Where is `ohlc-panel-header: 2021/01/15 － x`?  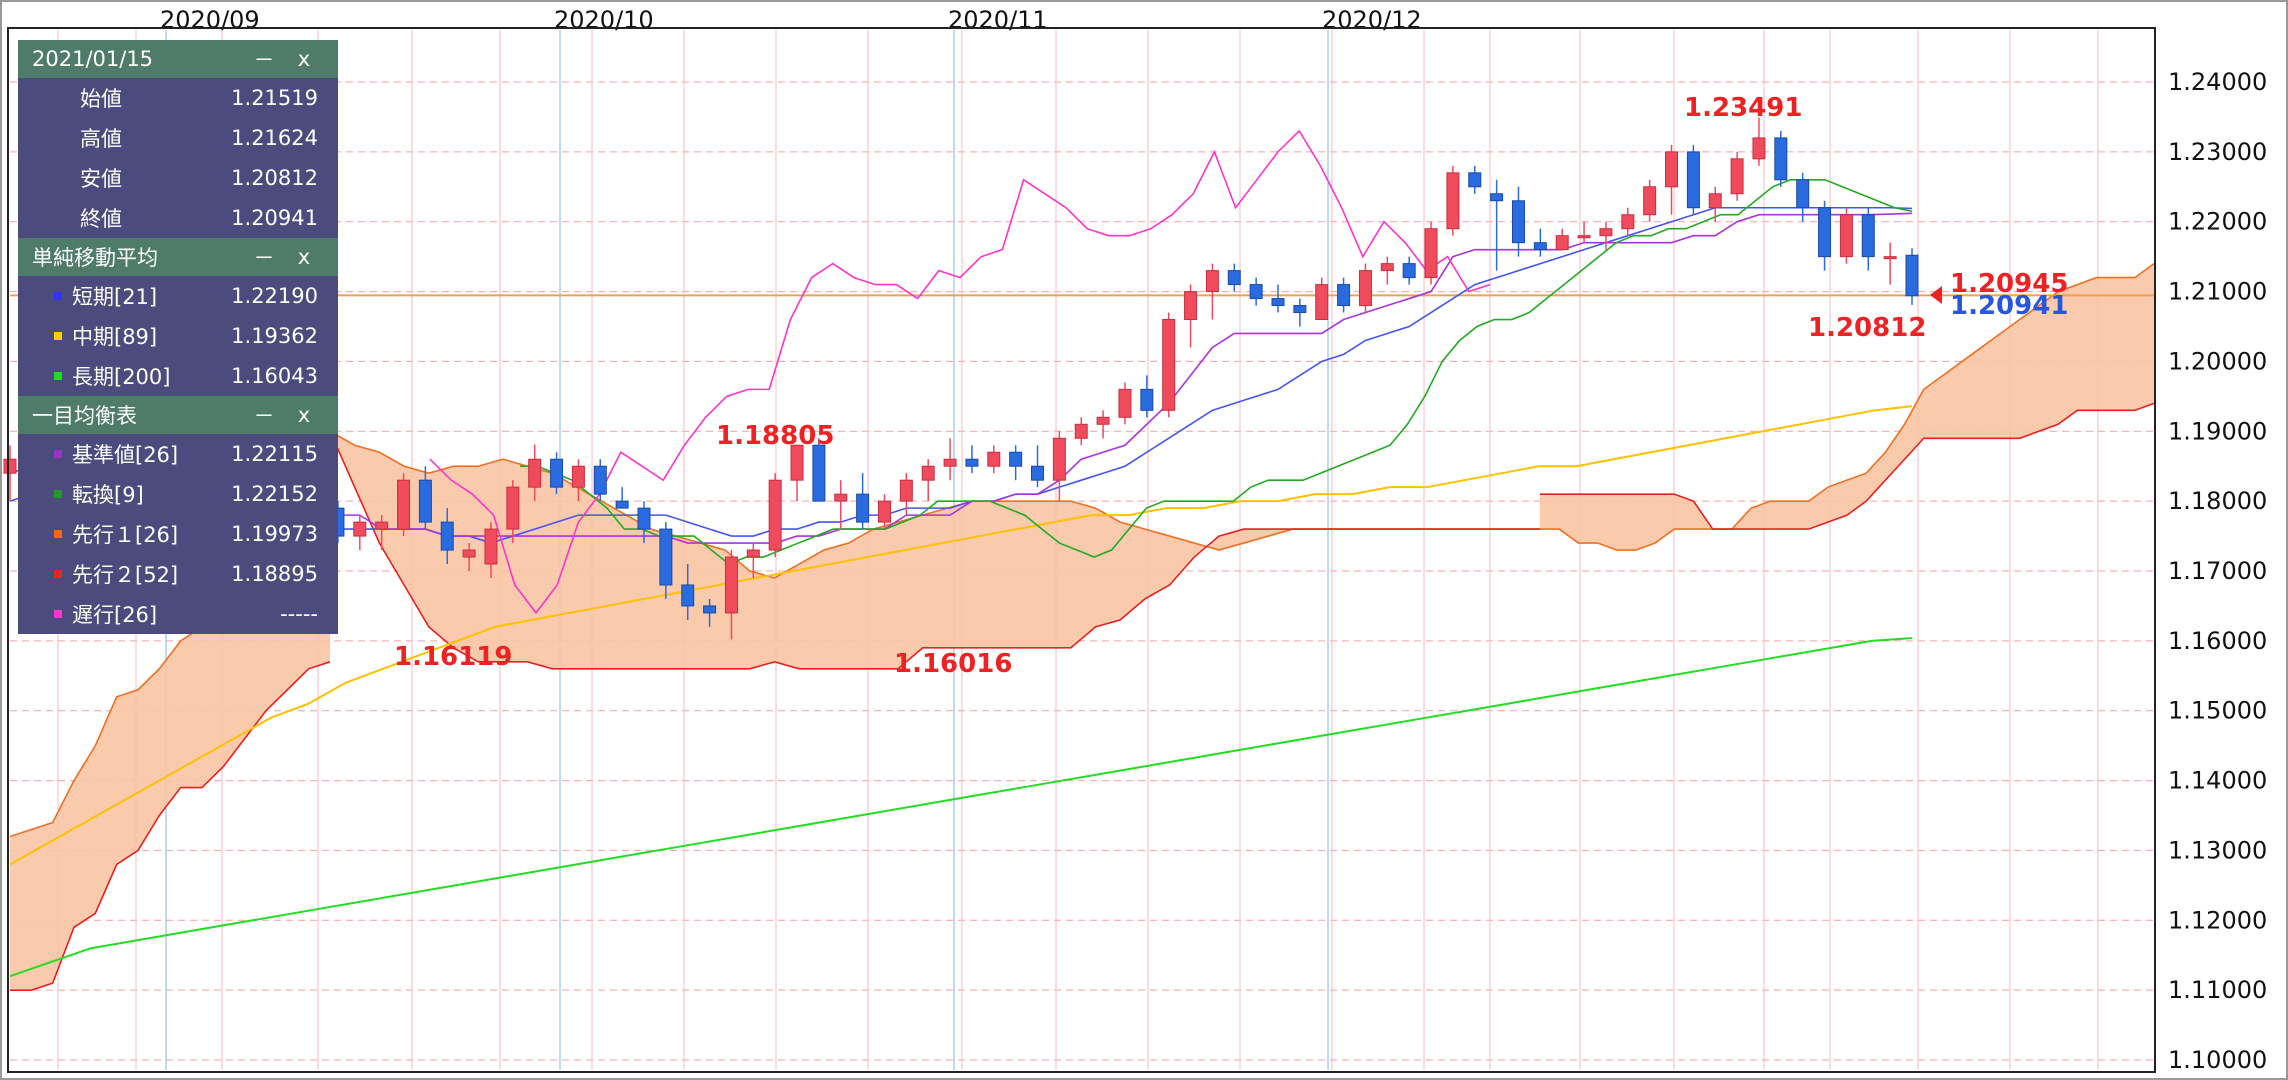 ohlc-panel-header: 2021/01/15 － x is located at coordinates (178, 59).